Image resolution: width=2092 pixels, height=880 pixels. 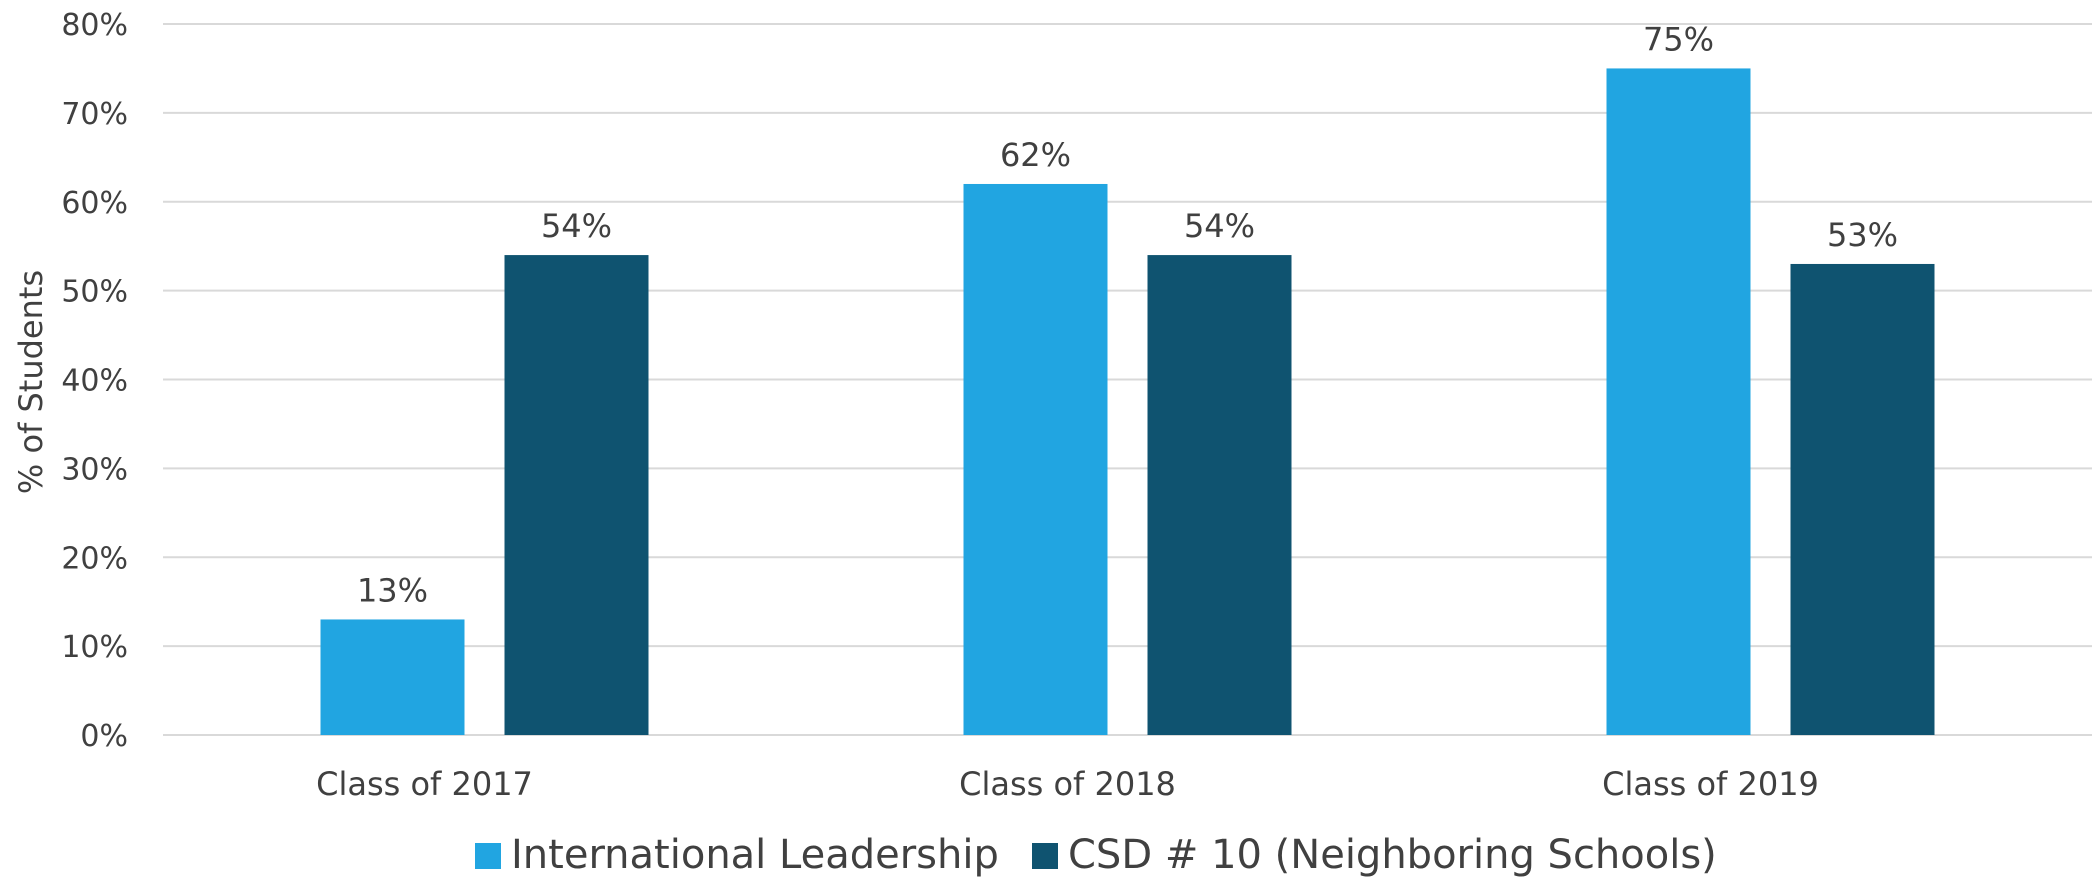 What do you see at coordinates (94, 558) in the screenshot?
I see `y-tick-label: 20%` at bounding box center [94, 558].